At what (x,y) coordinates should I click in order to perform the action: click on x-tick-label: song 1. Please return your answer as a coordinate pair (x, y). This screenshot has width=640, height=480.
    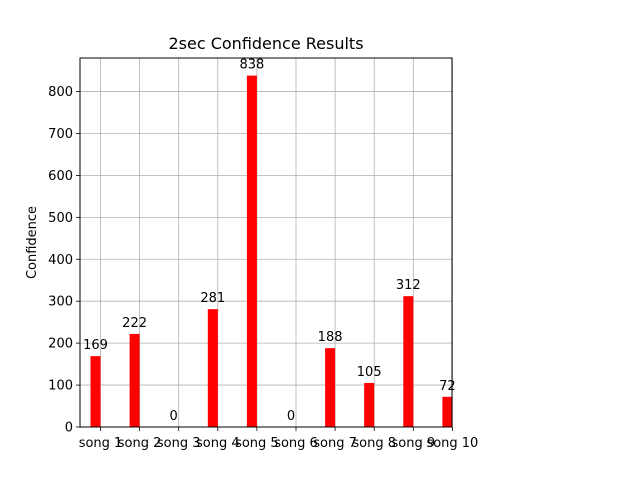
    Looking at the image, I should click on (101, 443).